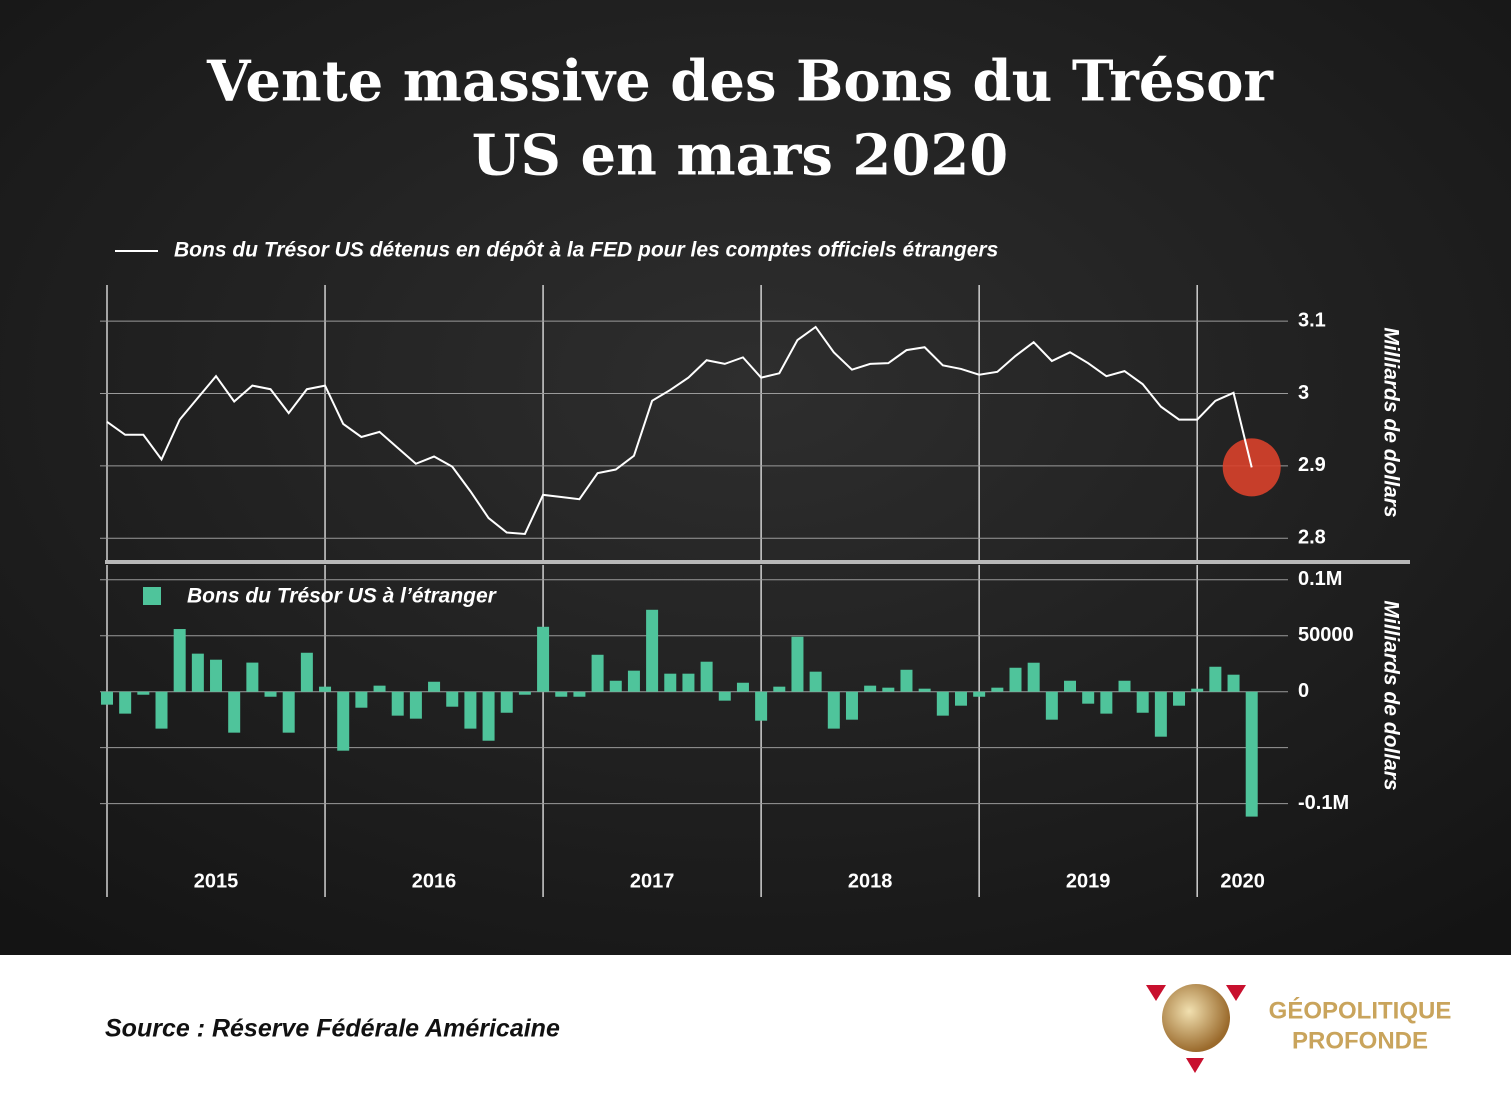 The width and height of the screenshot is (1511, 1102). Describe the element at coordinates (679, 430) in the screenshot. I see `line` at that location.